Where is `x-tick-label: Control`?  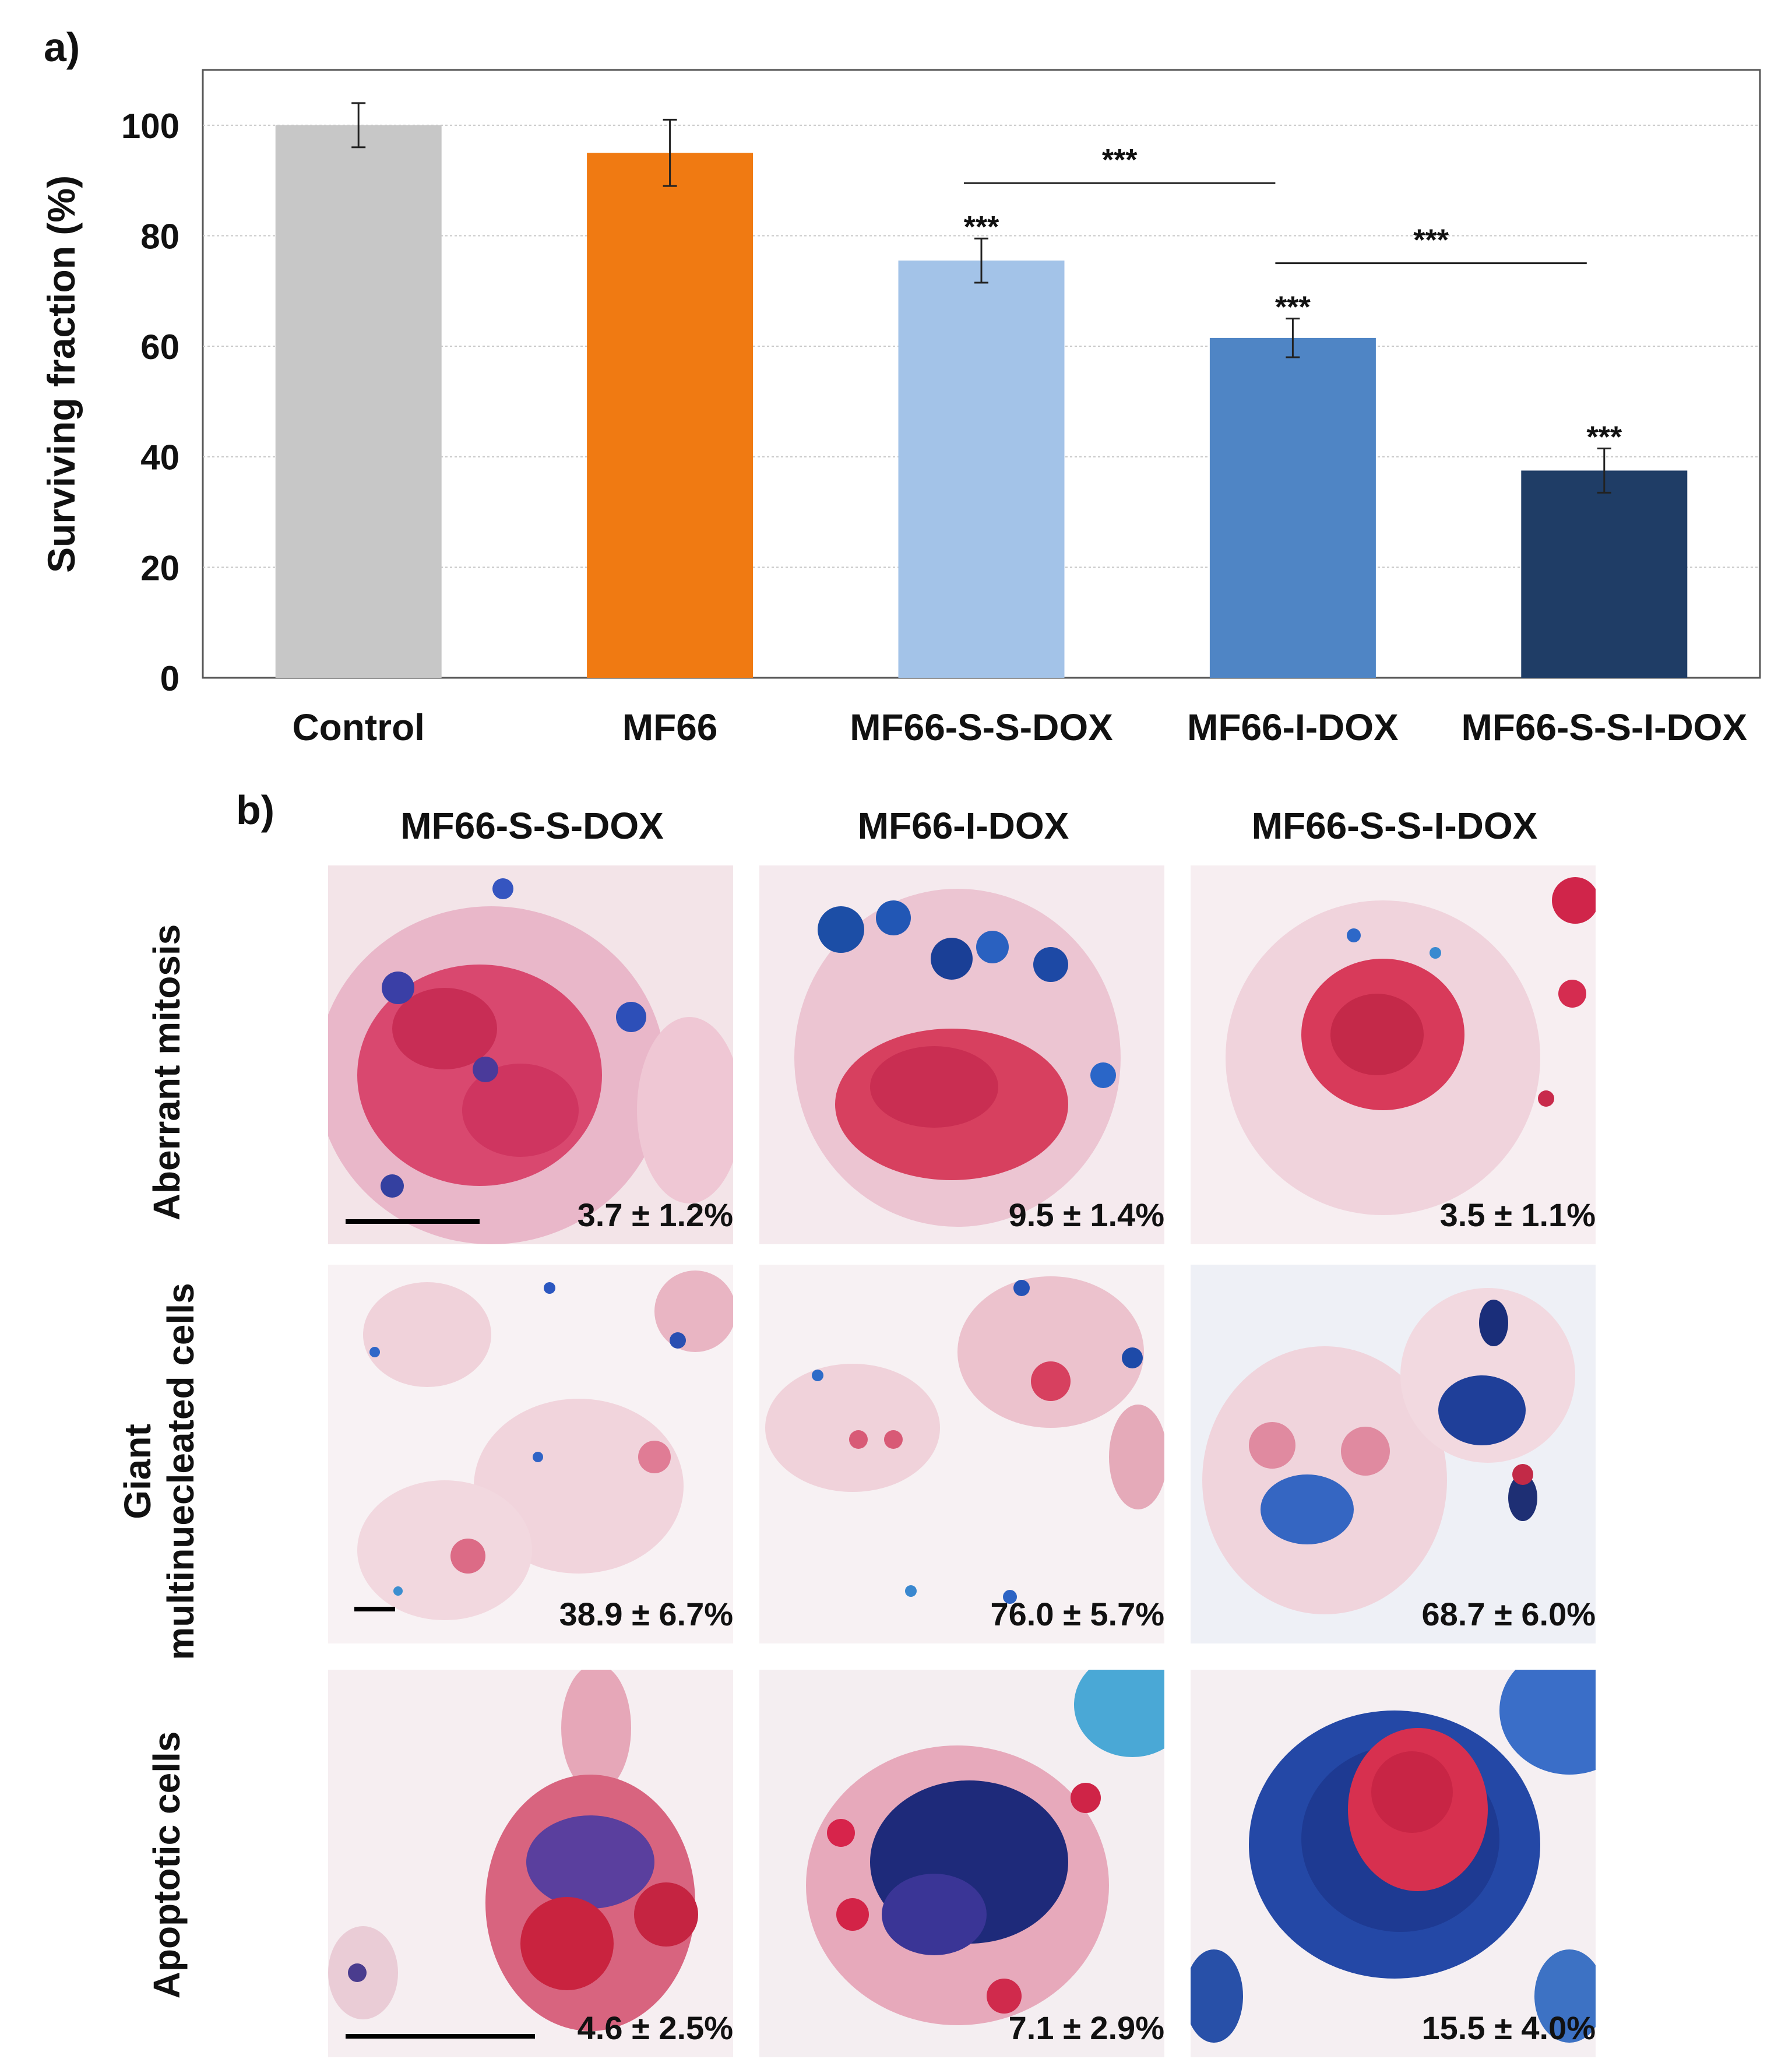
x-tick-label: Control is located at coordinates (358, 727).